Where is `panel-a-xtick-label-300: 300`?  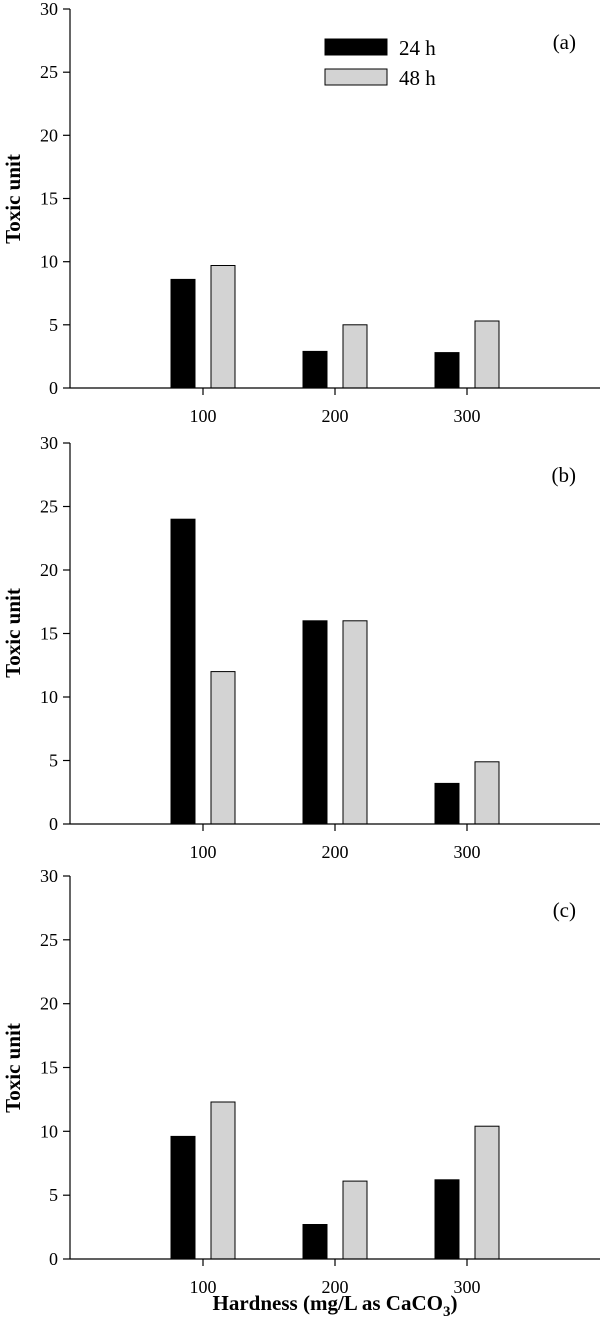 panel-a-xtick-label-300: 300 is located at coordinates (467, 416).